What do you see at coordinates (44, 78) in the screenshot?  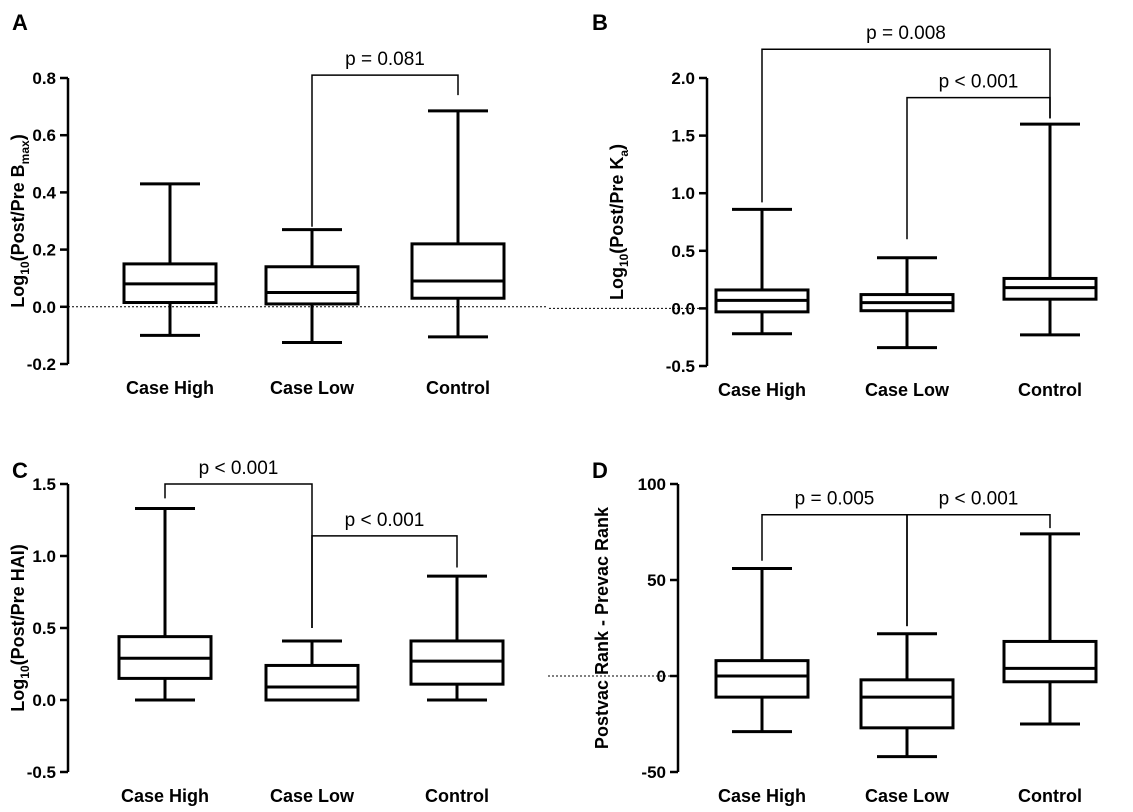 I see `y-tick-label: 0.8` at bounding box center [44, 78].